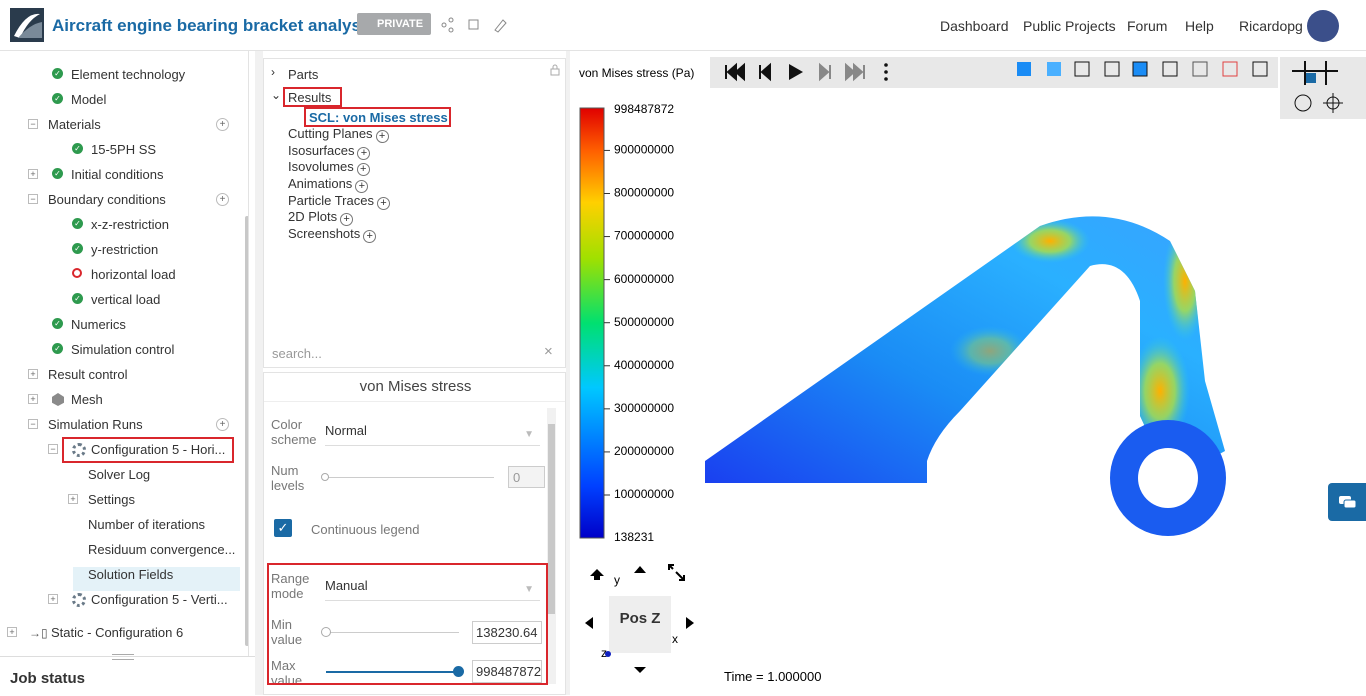 The width and height of the screenshot is (1366, 696). I want to click on tree-item: Static - Configuration 6, so click(117, 632).